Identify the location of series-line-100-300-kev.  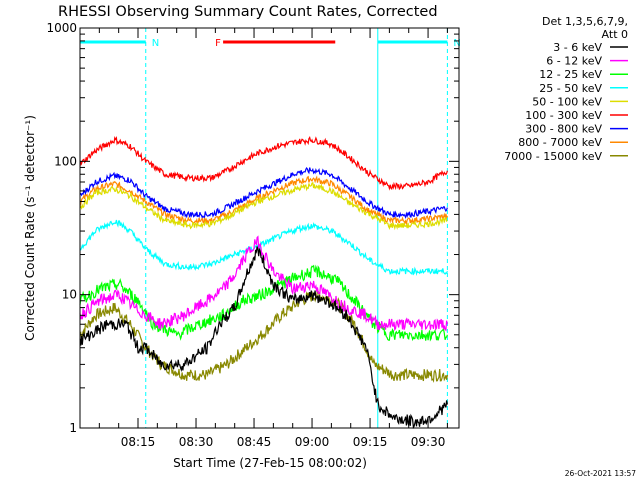
(263, 163).